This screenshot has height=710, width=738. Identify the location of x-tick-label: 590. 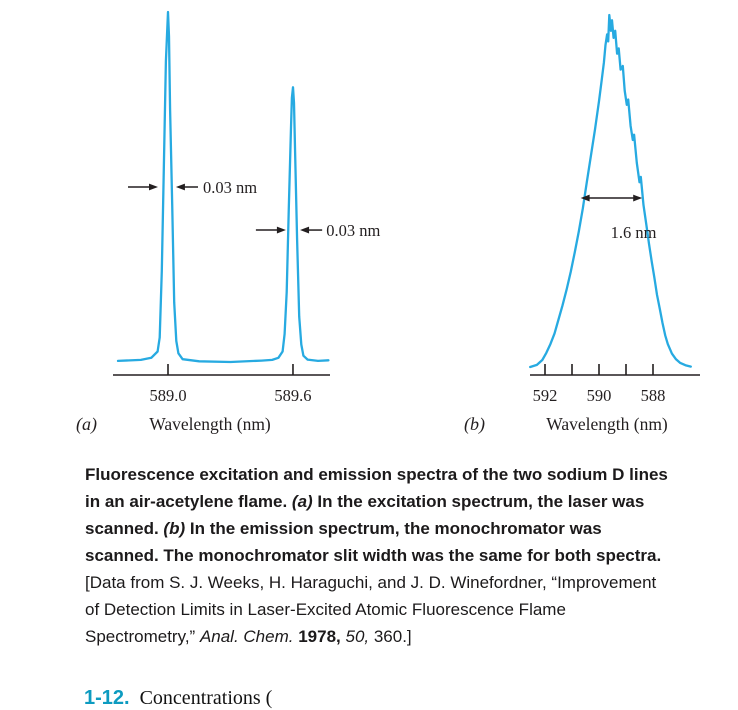
(599, 395).